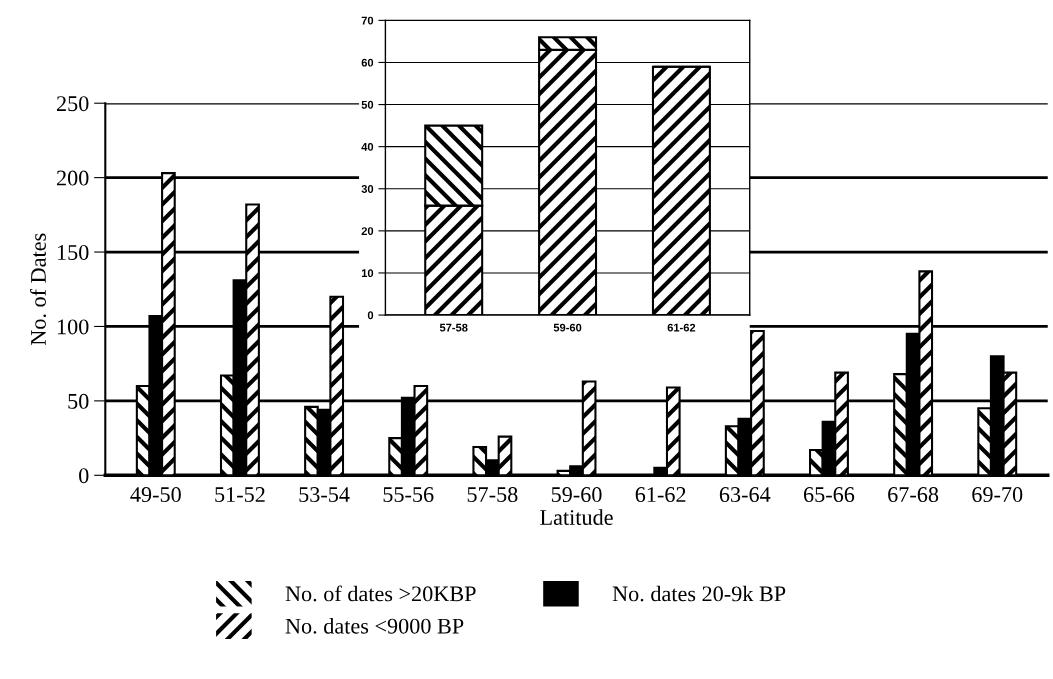 Image resolution: width=1053 pixels, height=679 pixels. I want to click on x-axis-title: Latitude, so click(576, 517).